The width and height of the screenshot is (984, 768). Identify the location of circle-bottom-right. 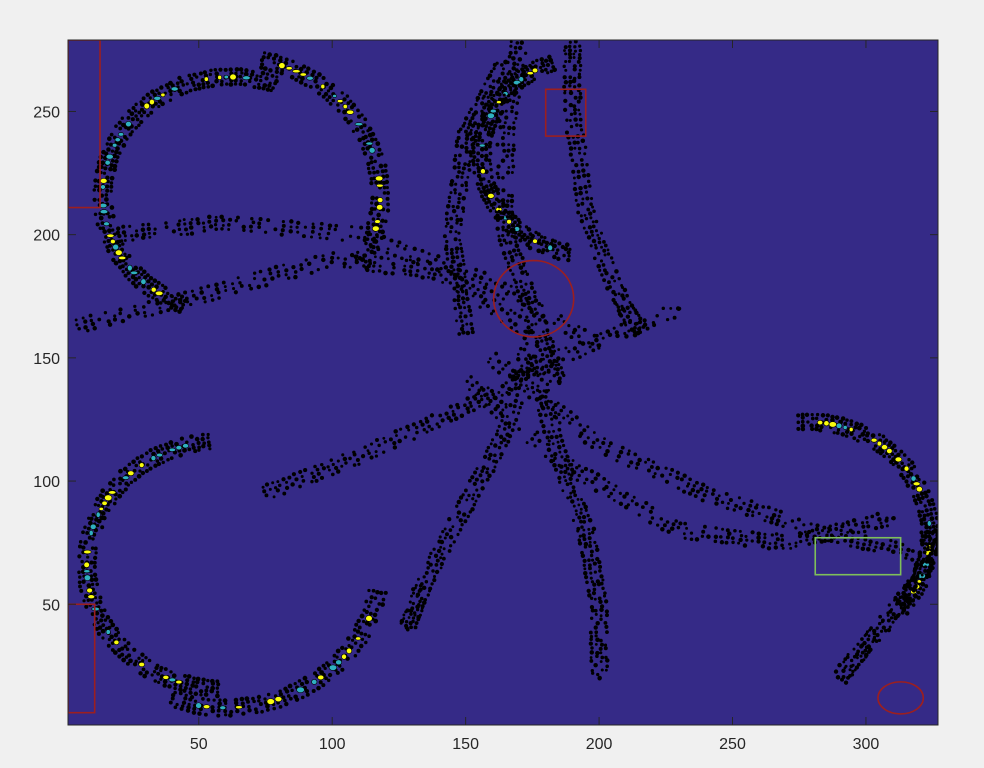
(901, 698).